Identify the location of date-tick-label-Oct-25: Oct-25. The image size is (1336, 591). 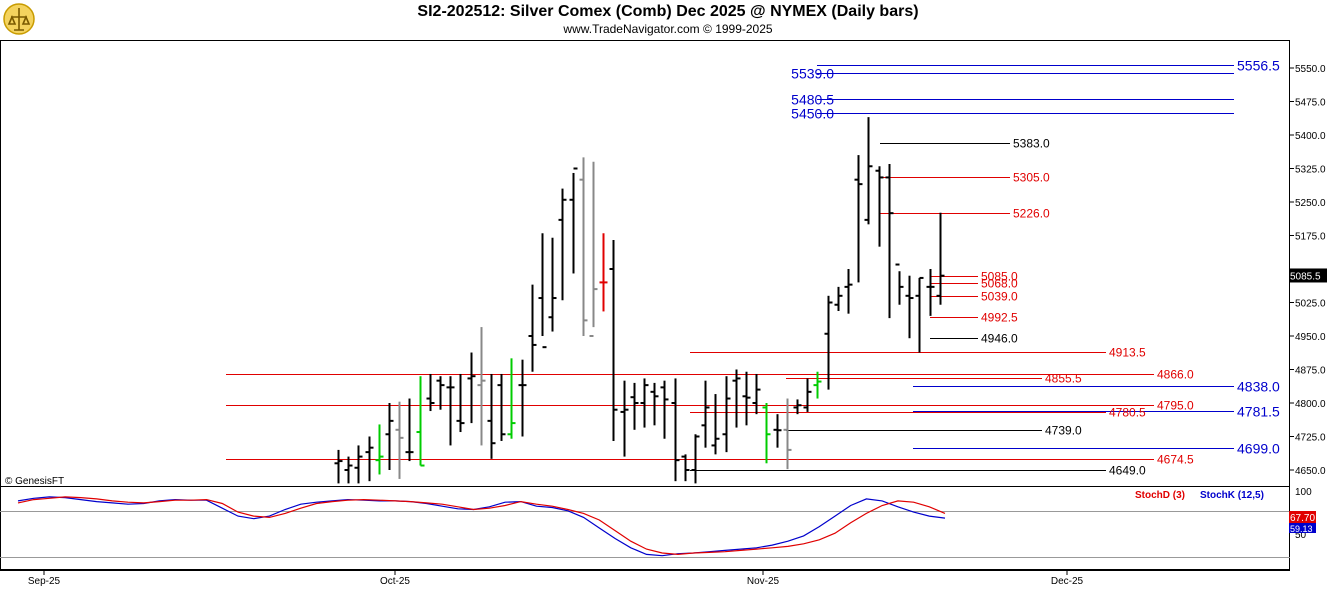
(395, 581).